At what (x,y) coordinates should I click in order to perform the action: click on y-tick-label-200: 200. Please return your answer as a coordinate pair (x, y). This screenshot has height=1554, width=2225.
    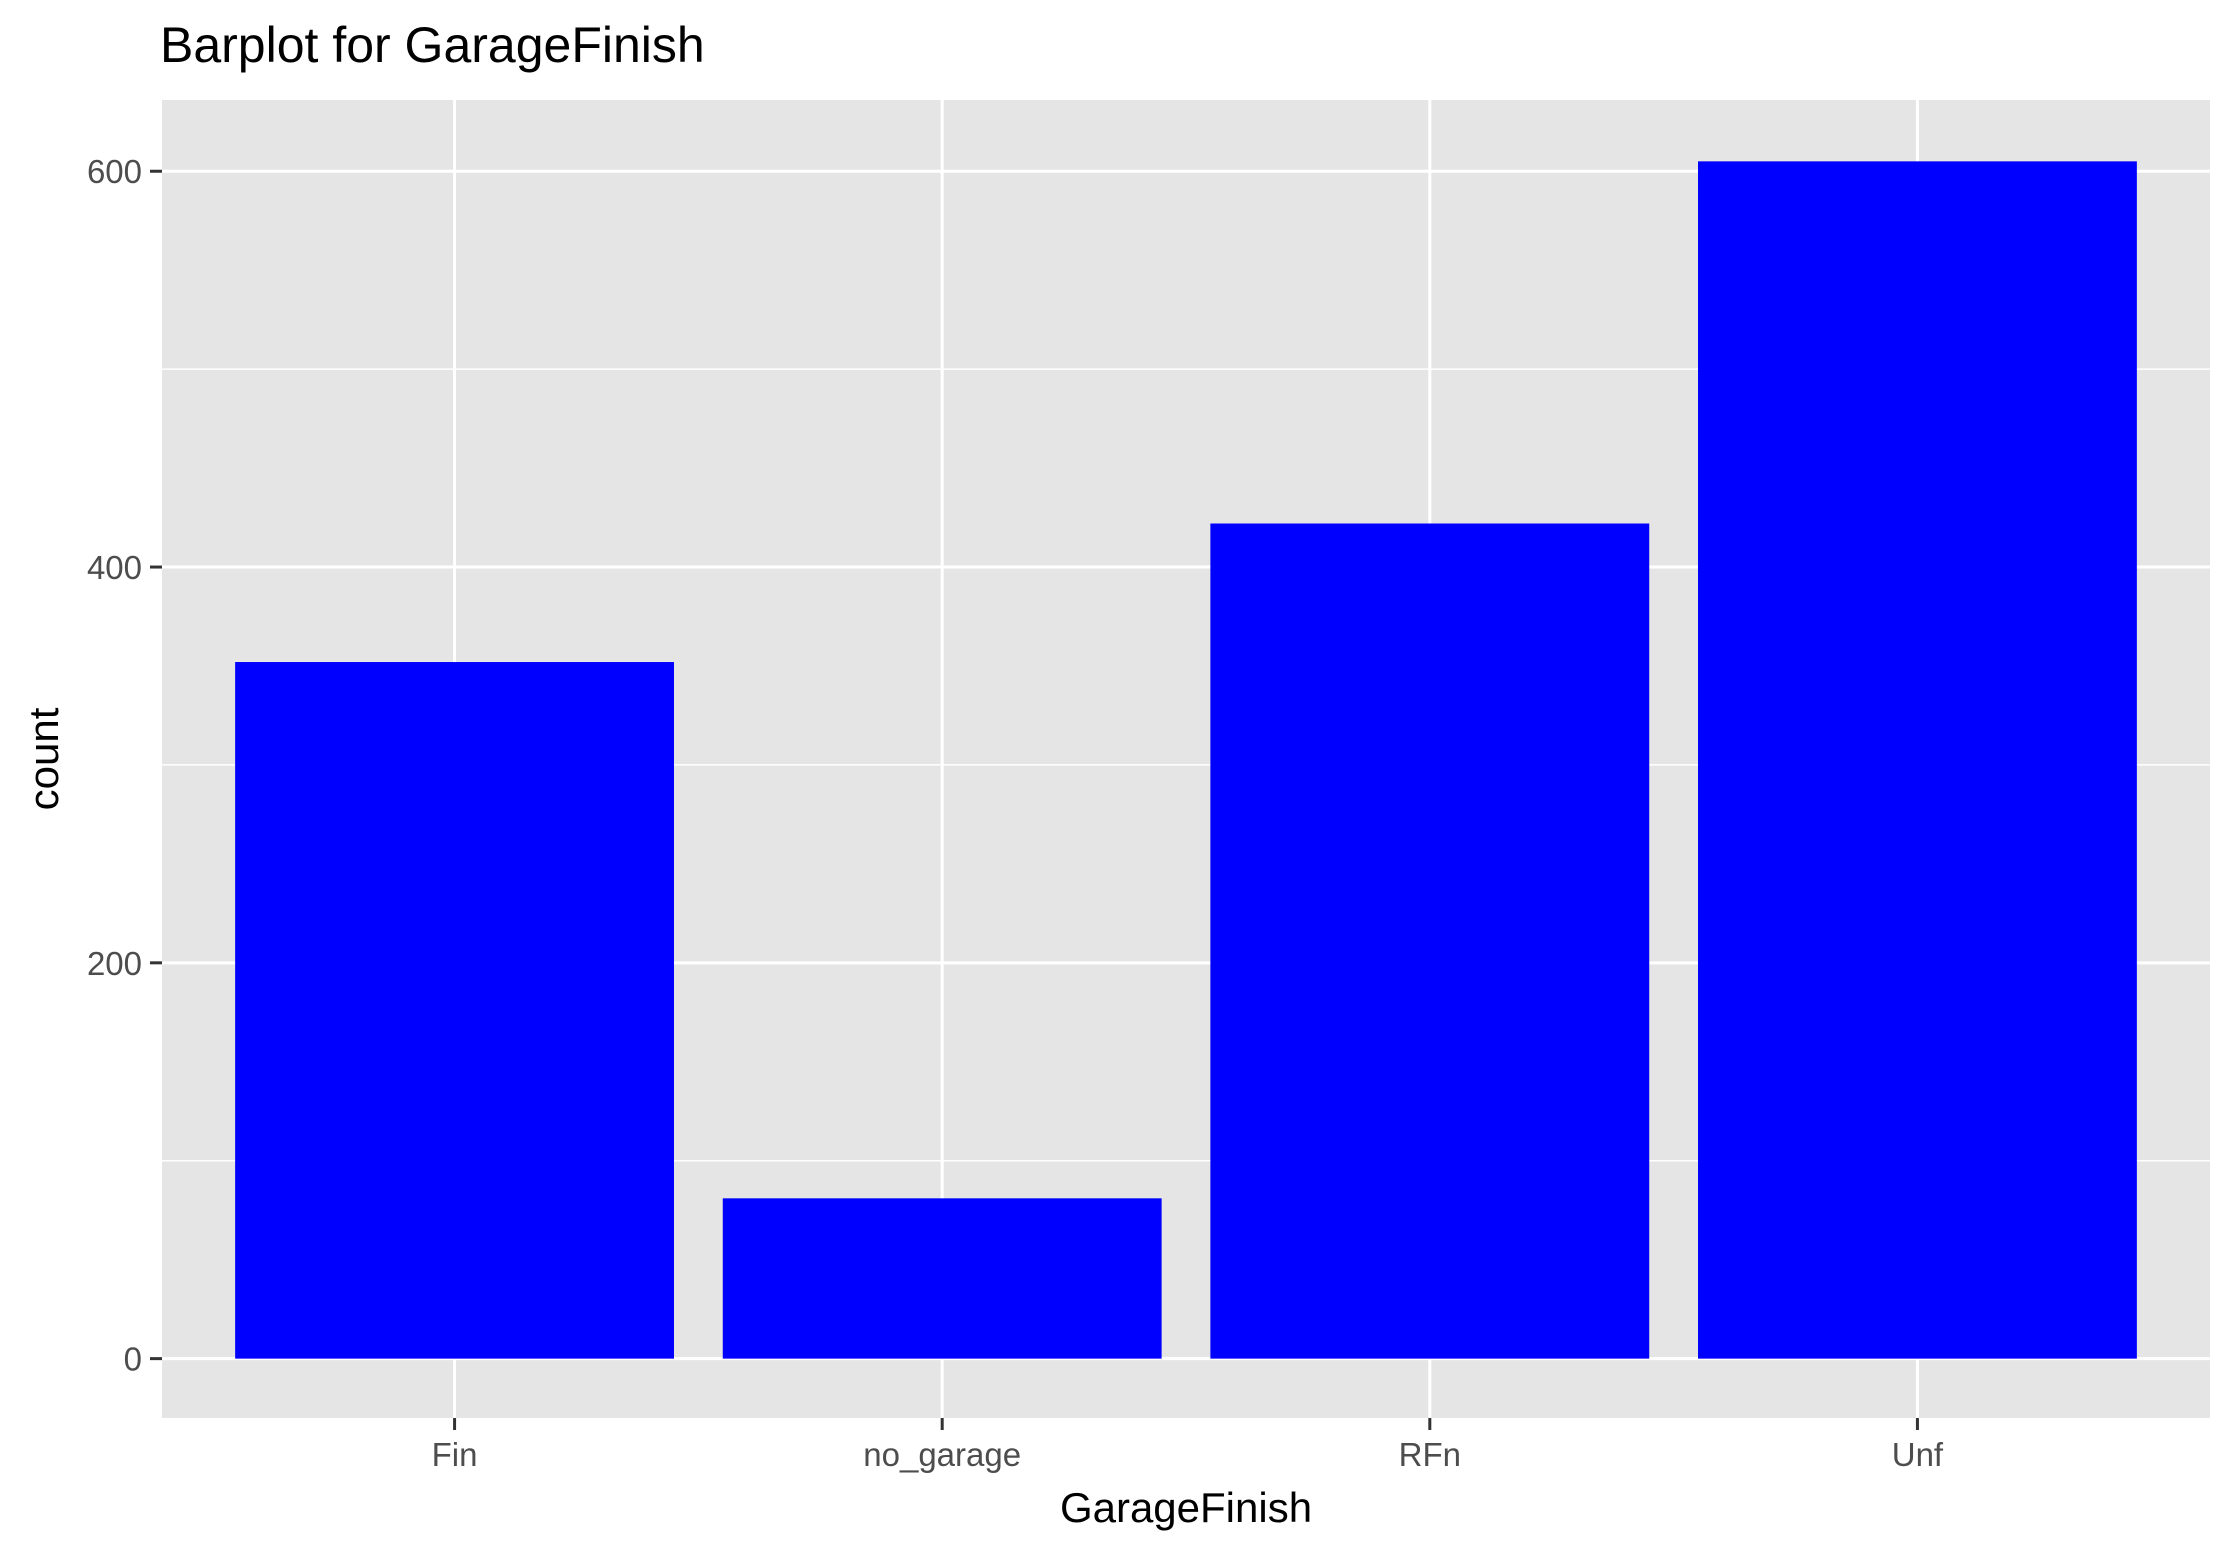
    Looking at the image, I should click on (114, 963).